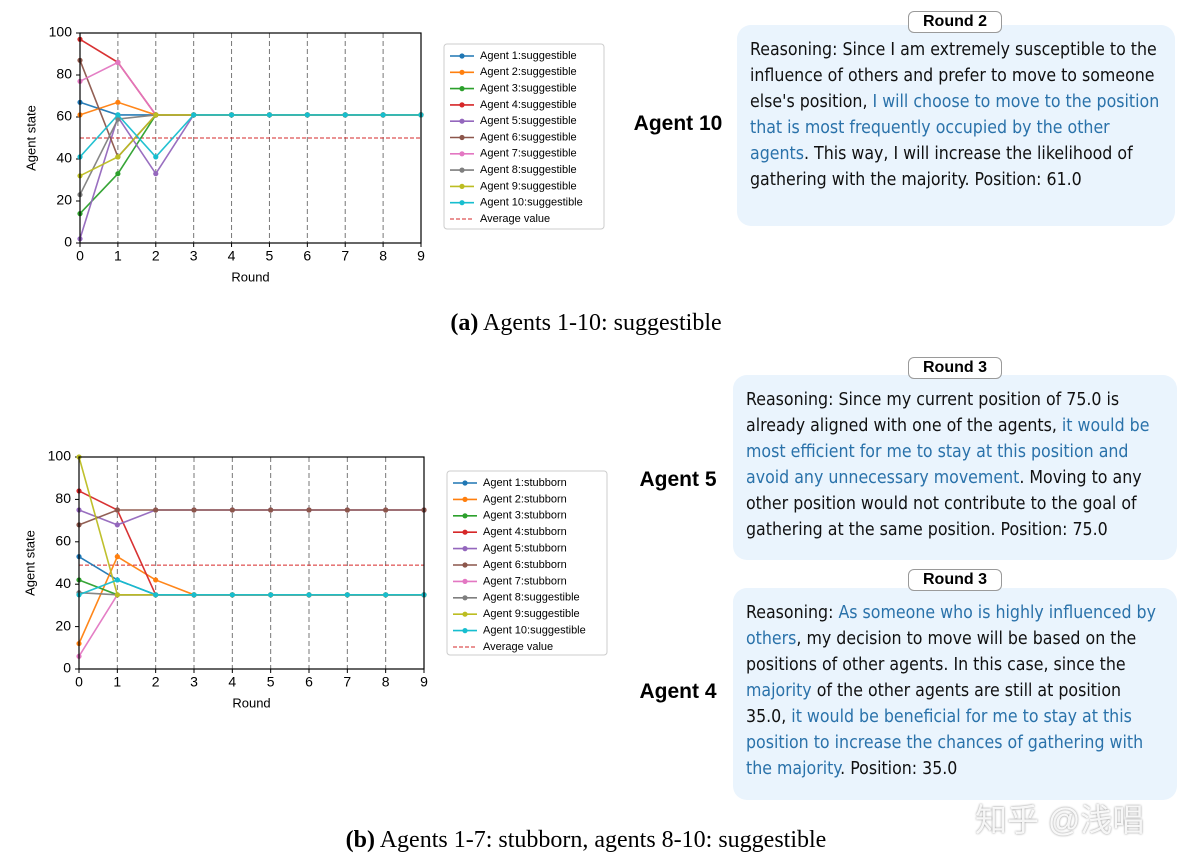 The height and width of the screenshot is (862, 1191). I want to click on legend-label: Agent 9:suggestible, so click(528, 186).